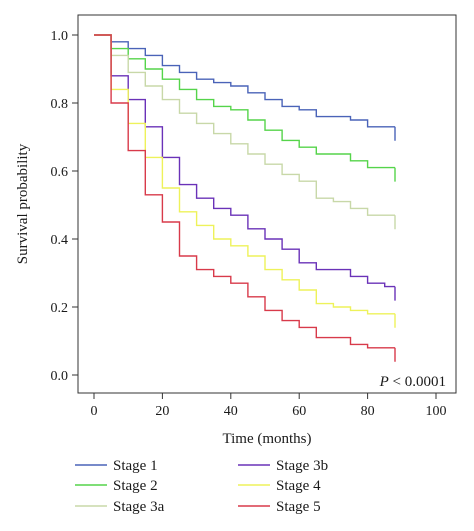  I want to click on x-tick-label: 40, so click(231, 411).